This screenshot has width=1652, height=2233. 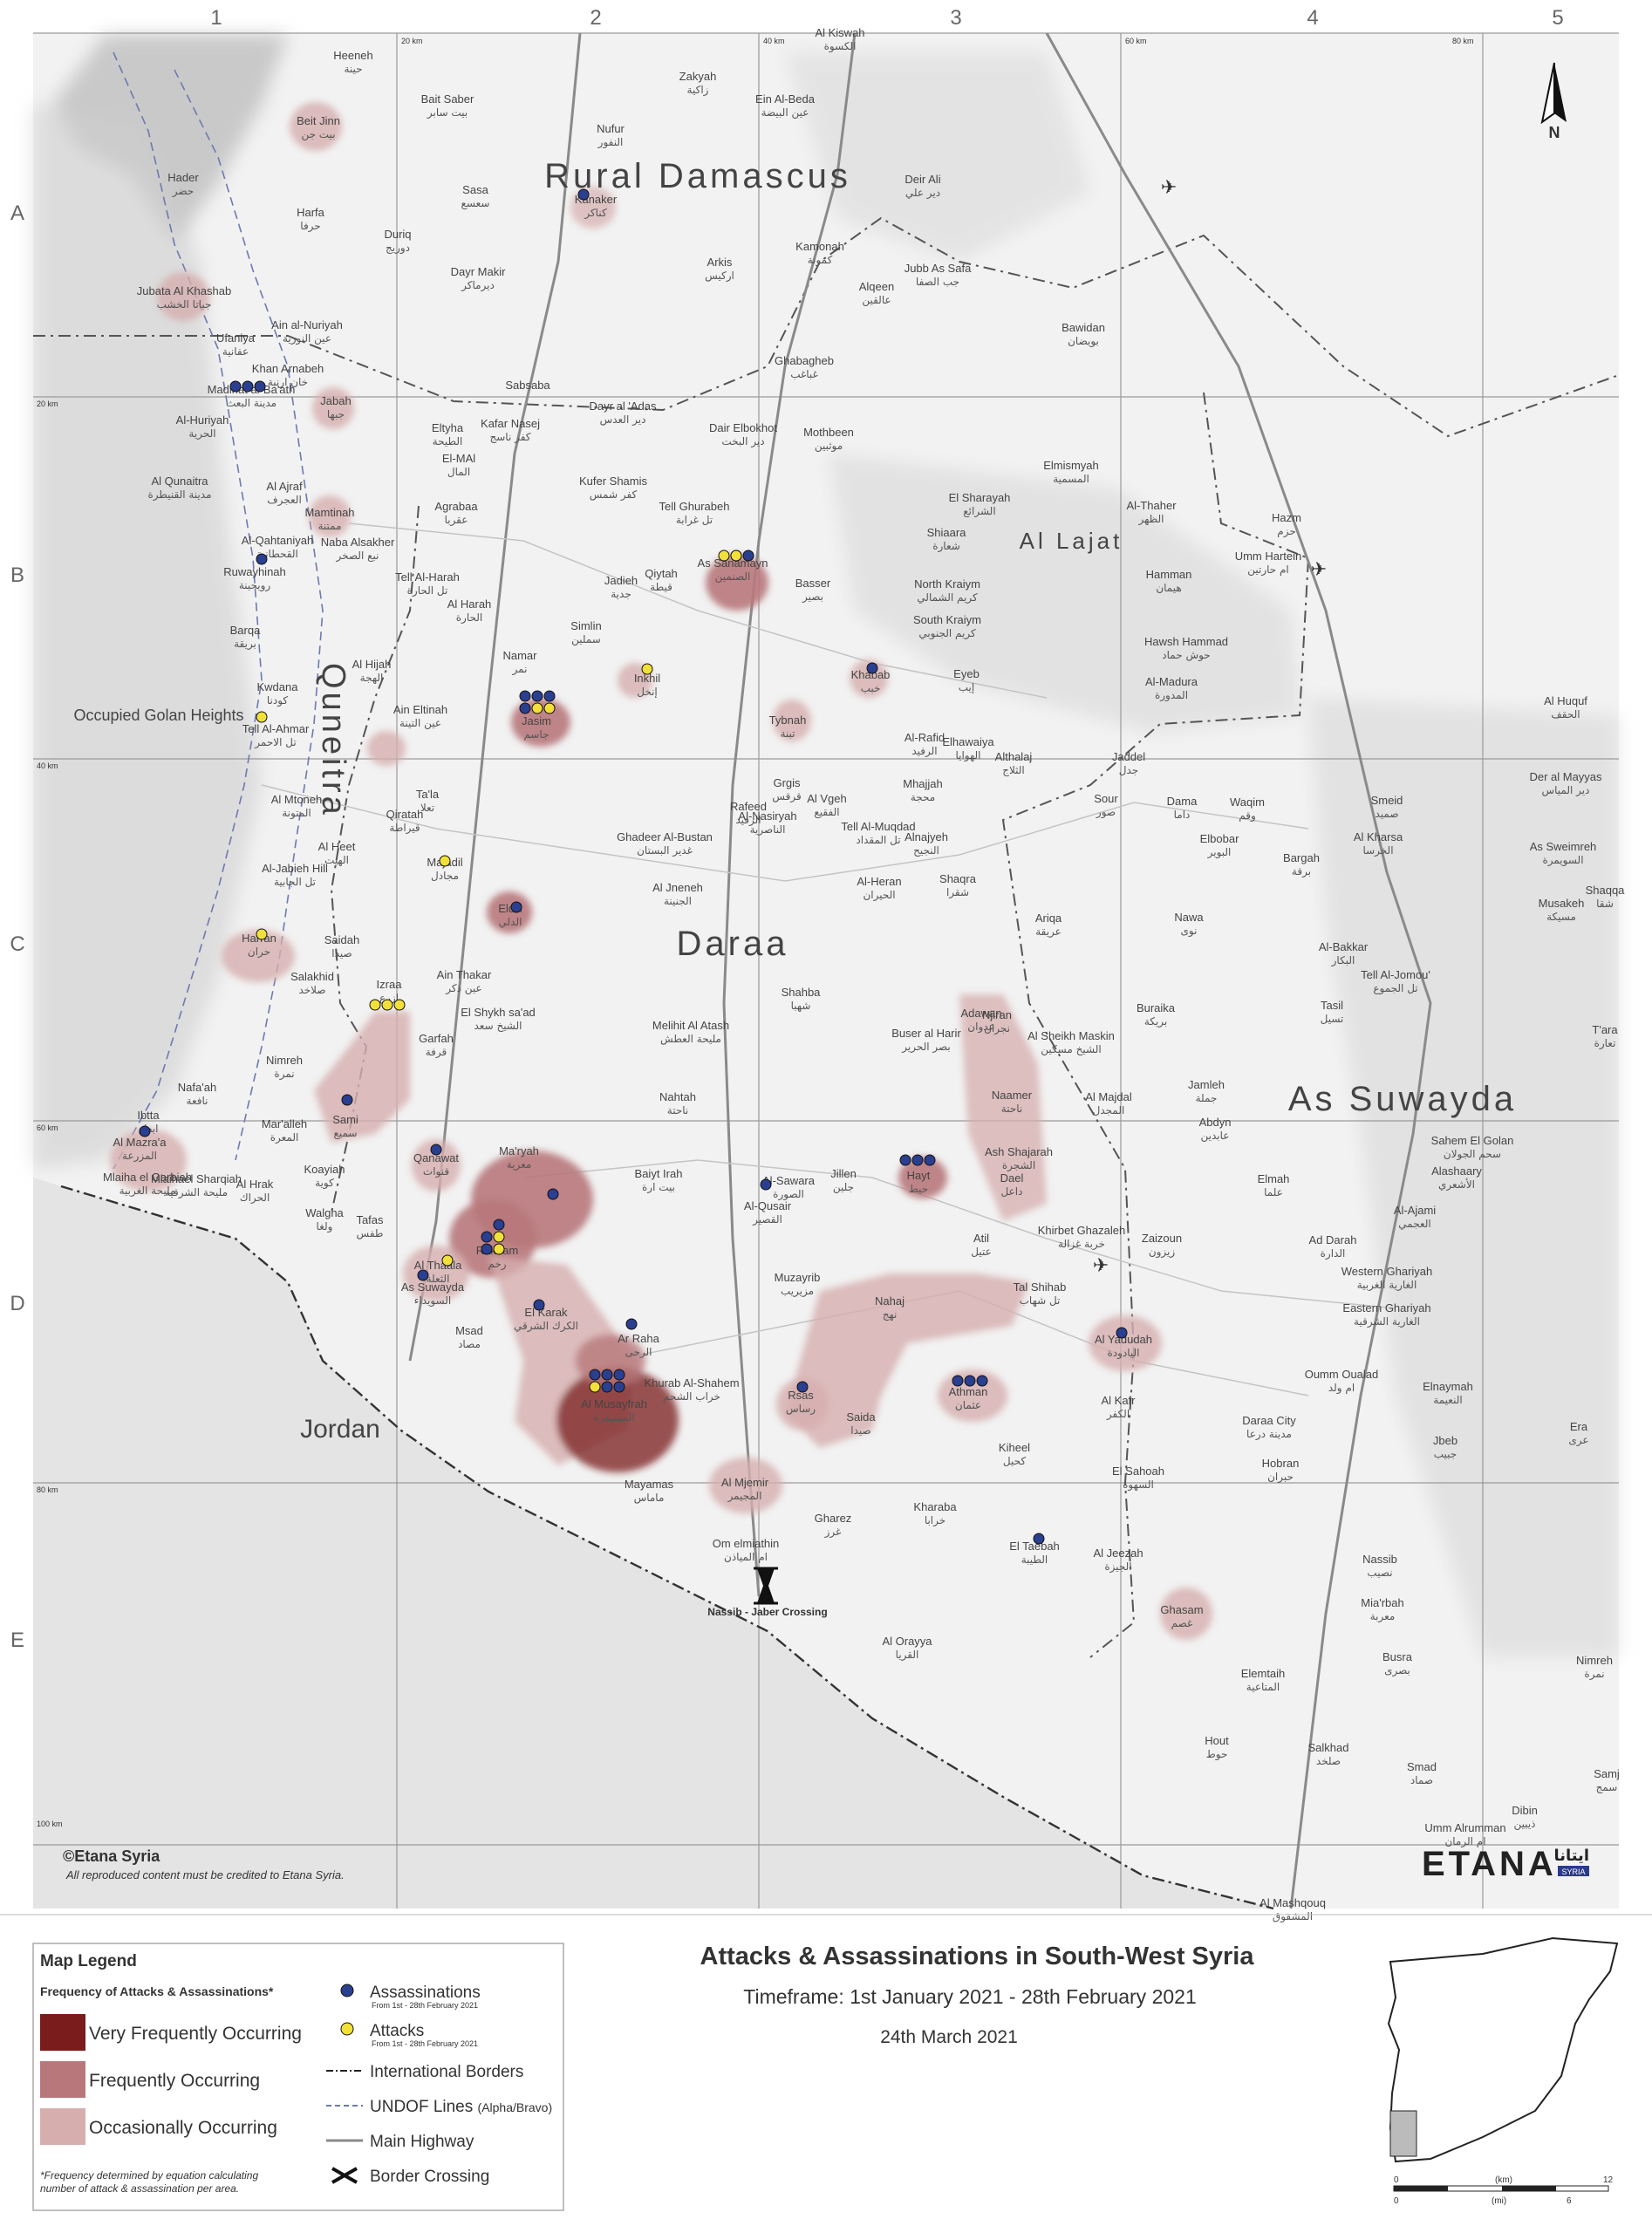 What do you see at coordinates (448, 99) in the screenshot?
I see `place-name: Bait Saber` at bounding box center [448, 99].